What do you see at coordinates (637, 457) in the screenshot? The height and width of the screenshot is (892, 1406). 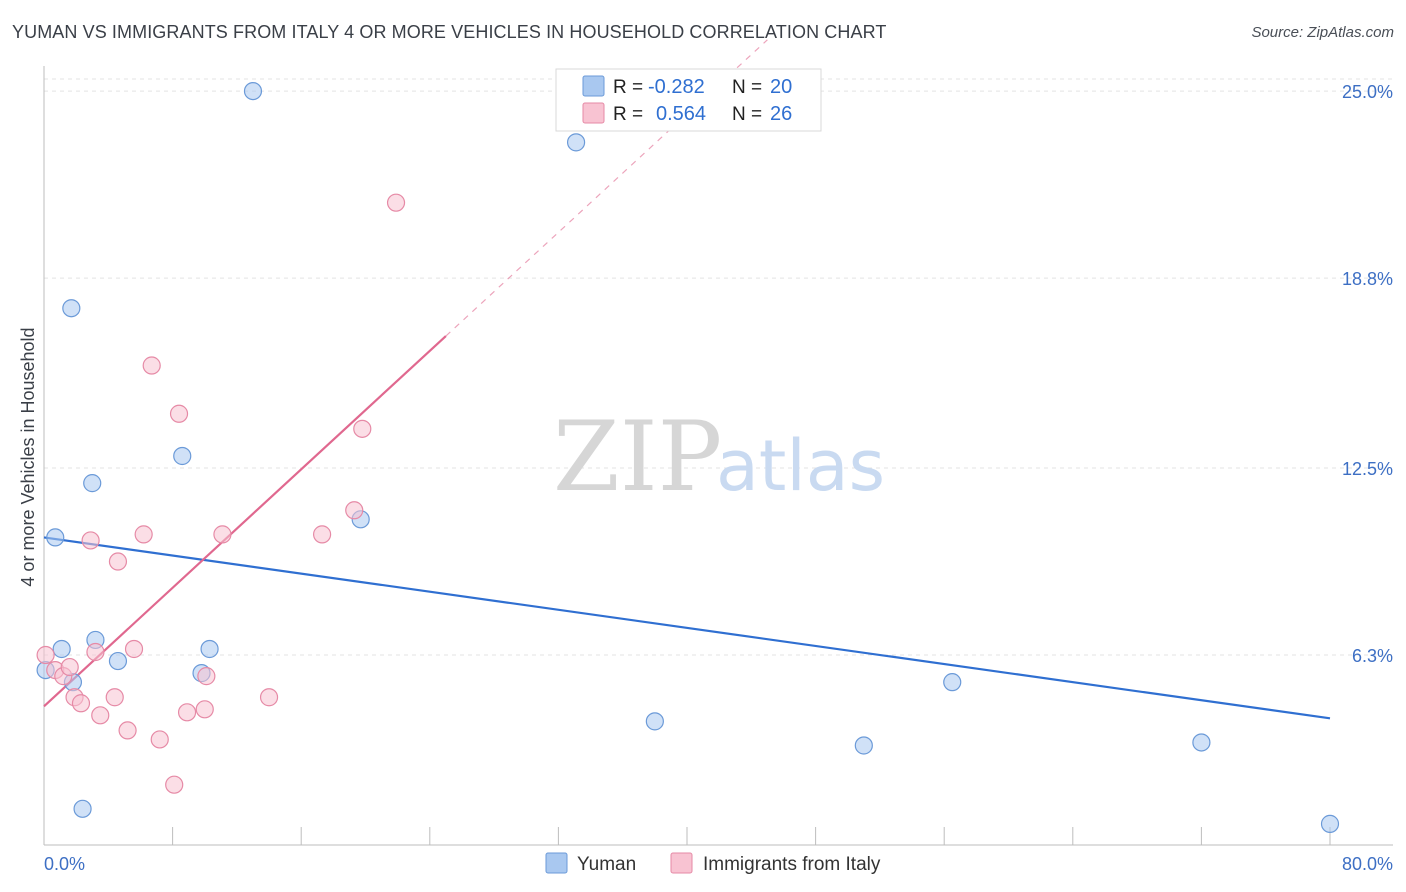 I see `watermark-zip: ZIP` at bounding box center [637, 457].